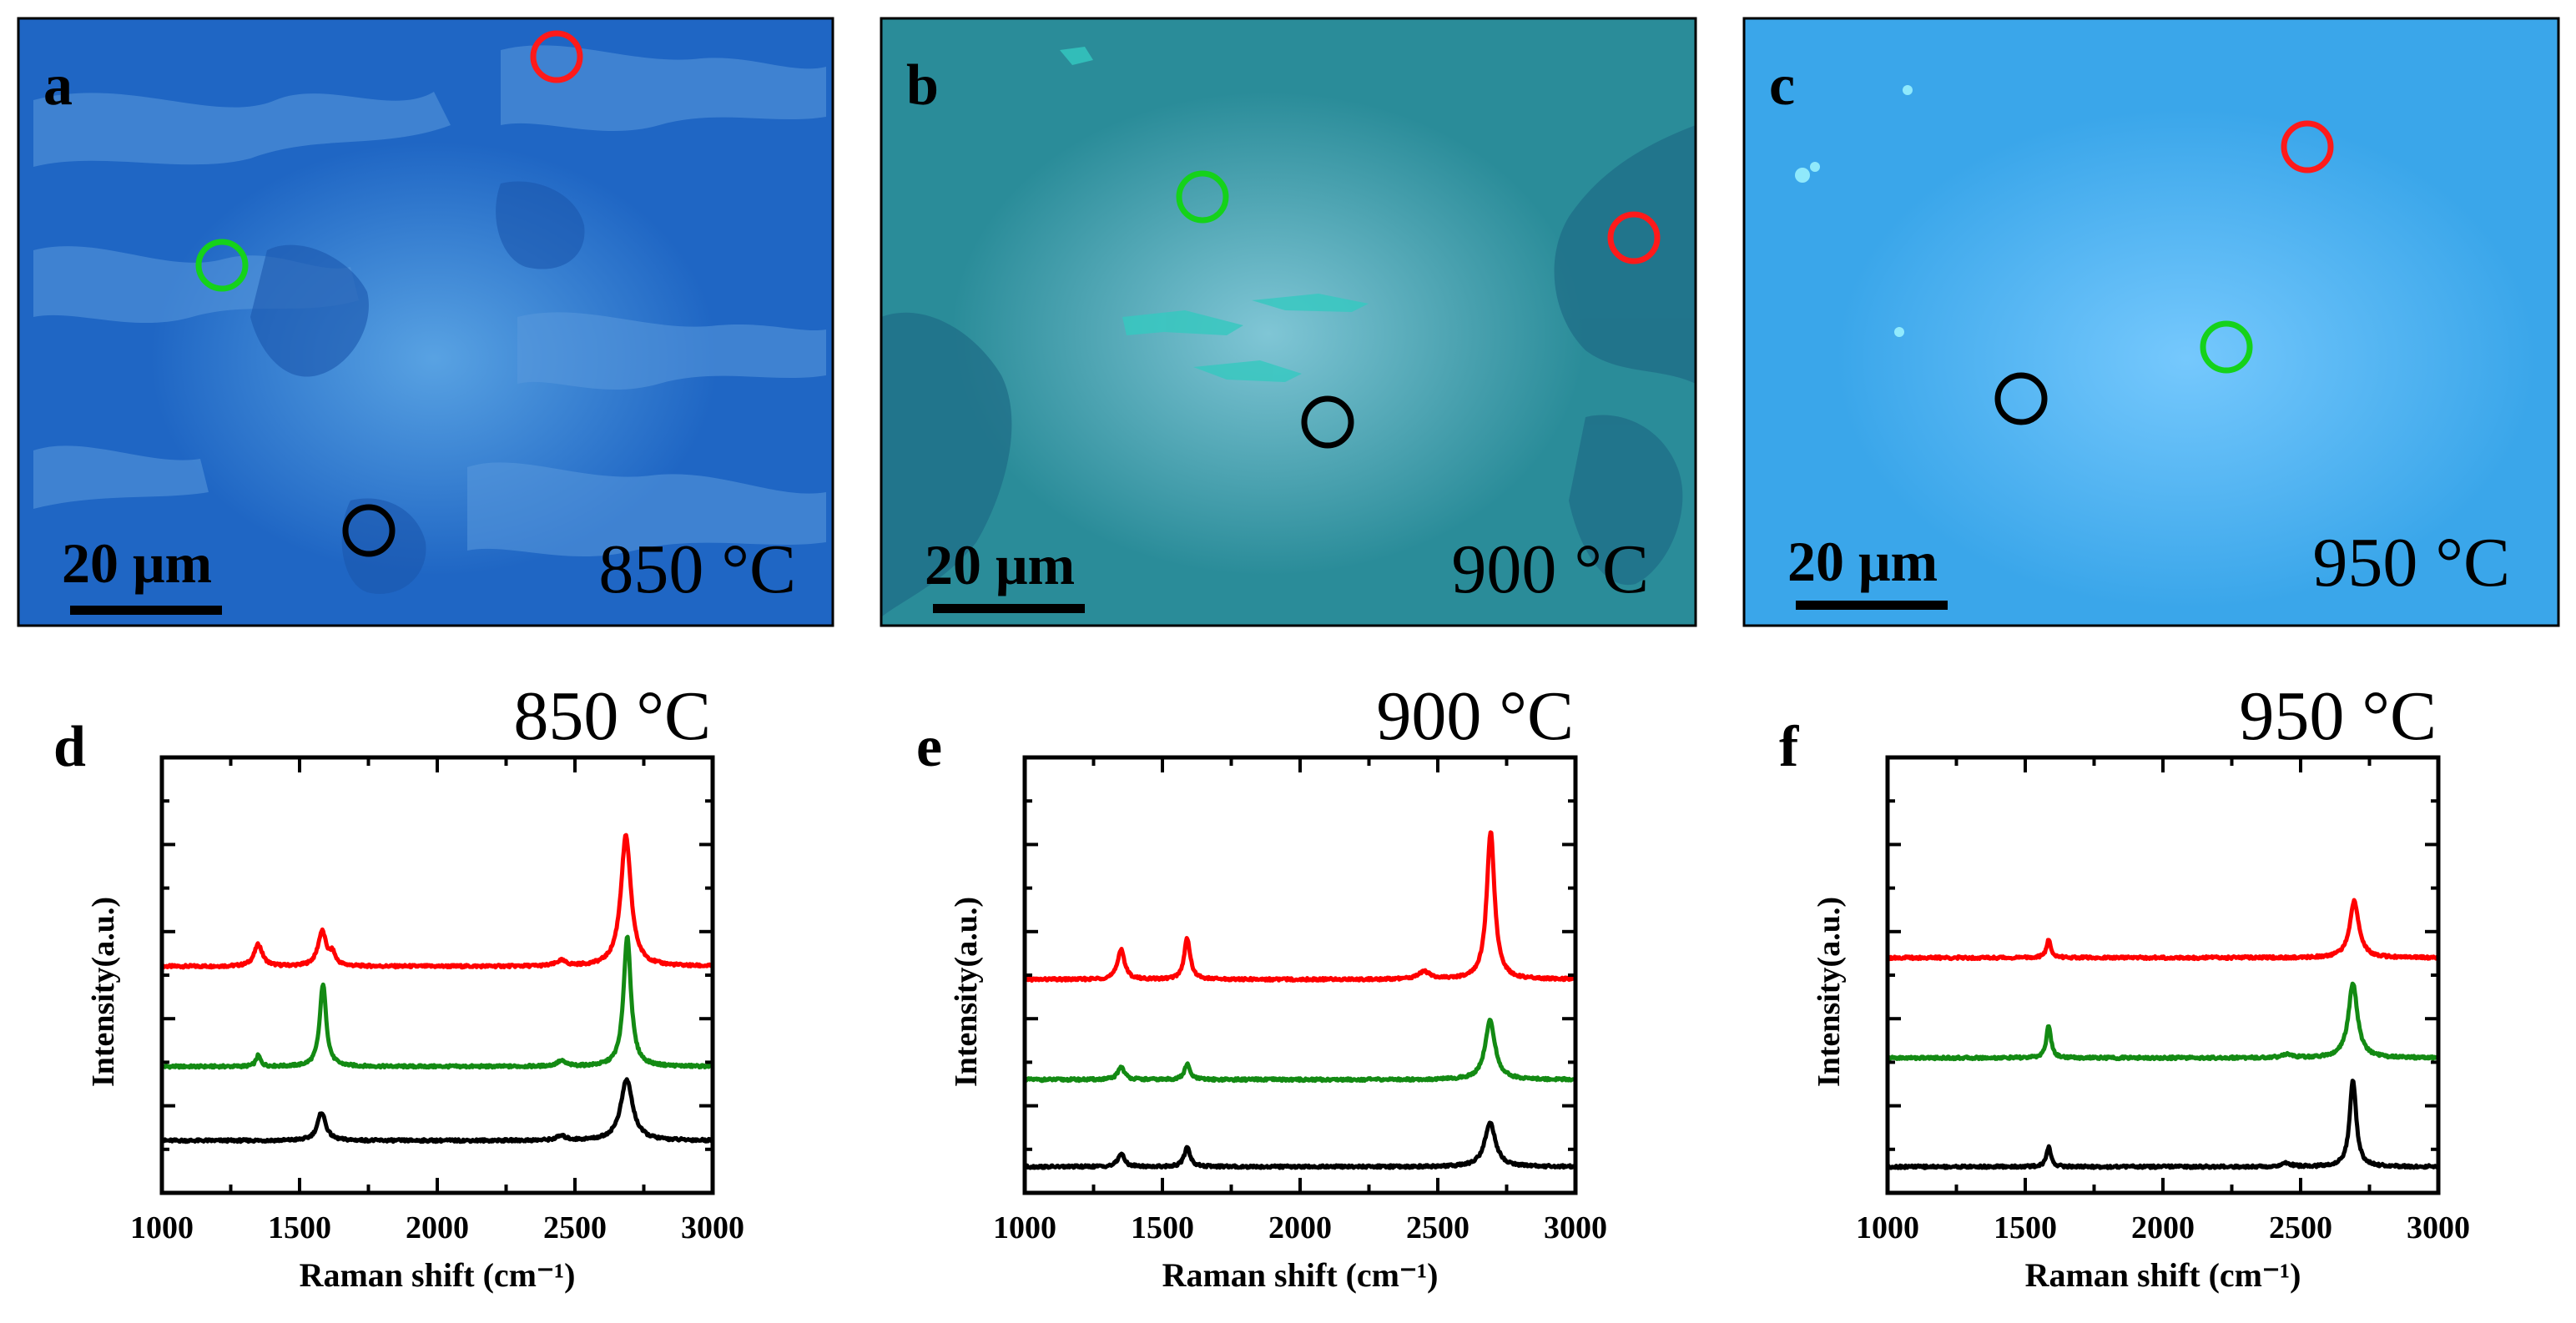  What do you see at coordinates (929, 747) in the screenshot?
I see `chart-panel-letter-e: e` at bounding box center [929, 747].